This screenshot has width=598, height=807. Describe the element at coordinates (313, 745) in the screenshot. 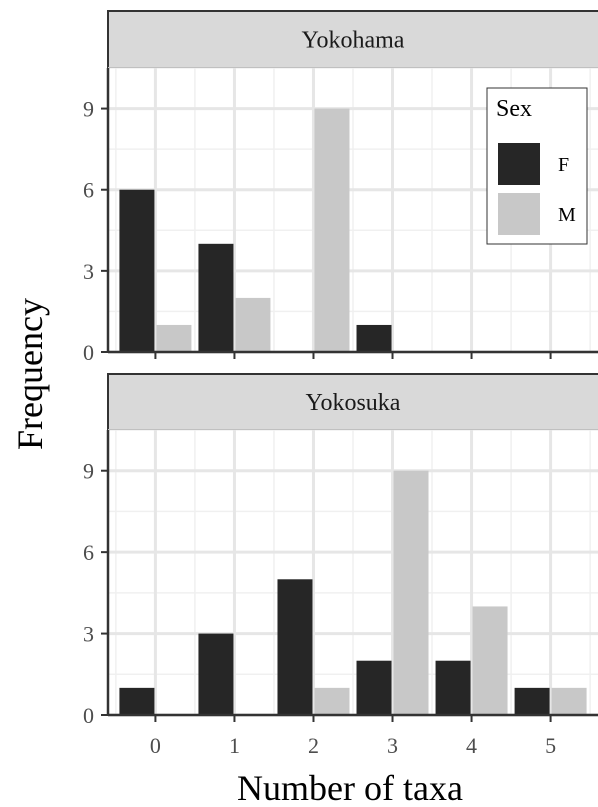

I see `x-tick-label: 2` at that location.